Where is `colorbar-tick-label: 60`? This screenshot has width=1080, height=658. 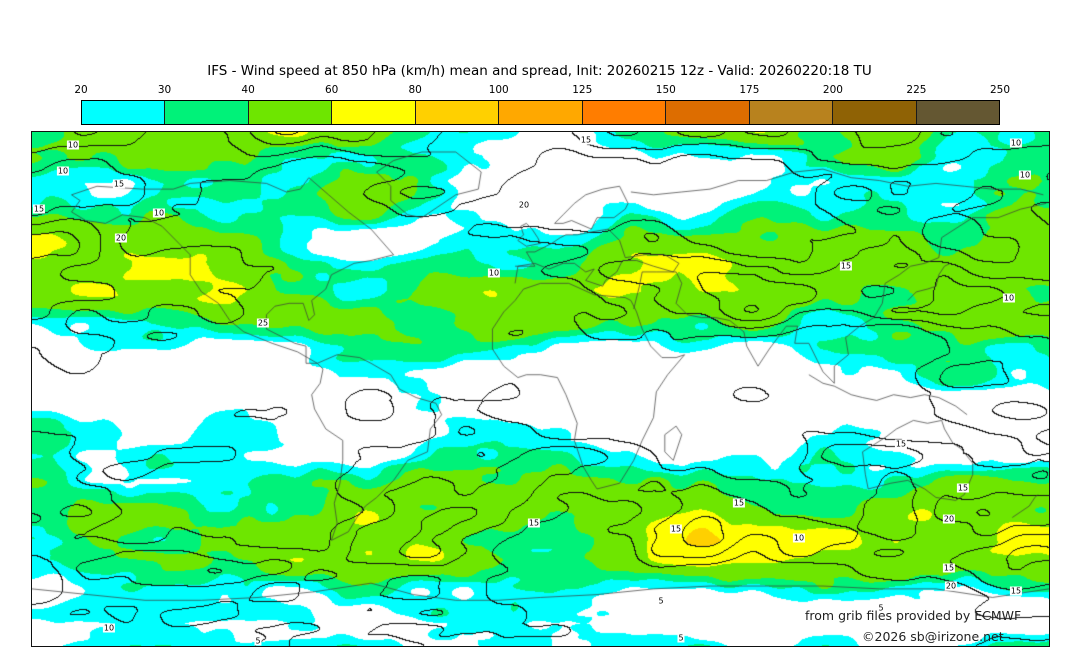
colorbar-tick-label: 60 is located at coordinates (331, 90).